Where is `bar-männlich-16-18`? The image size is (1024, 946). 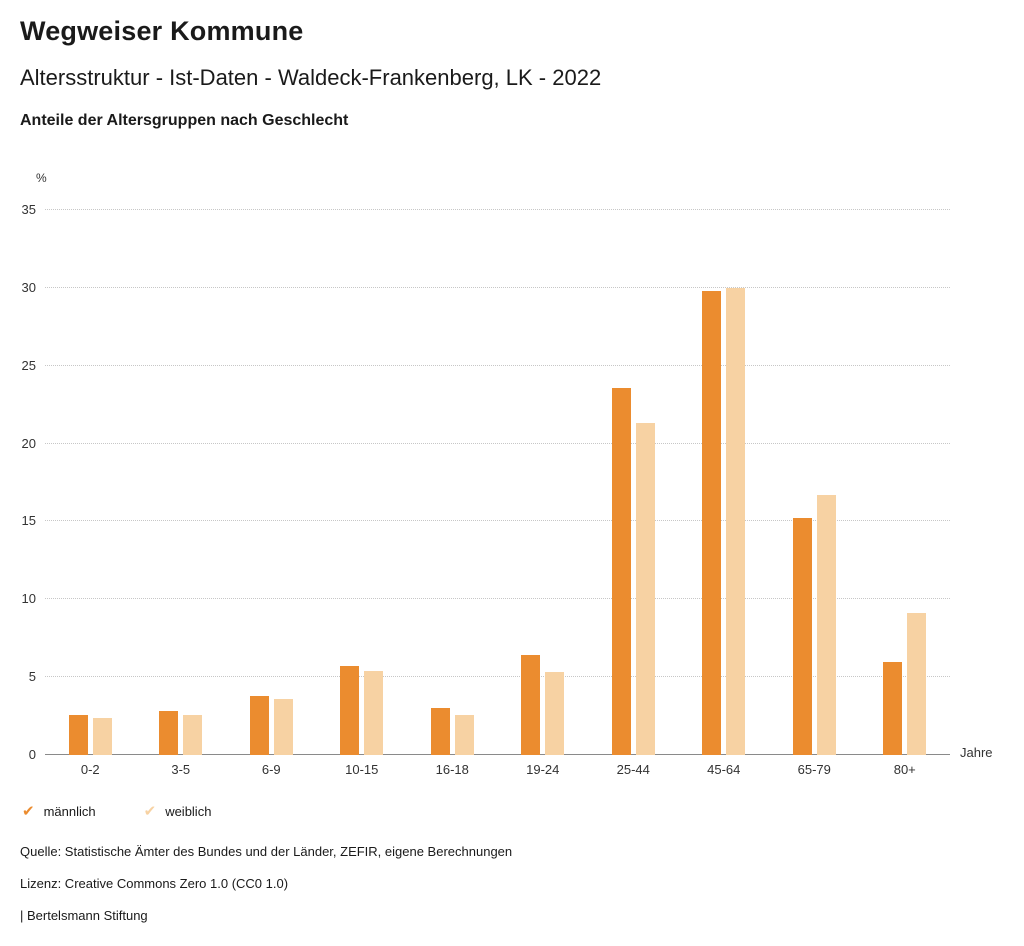 bar-männlich-16-18 is located at coordinates (440, 731).